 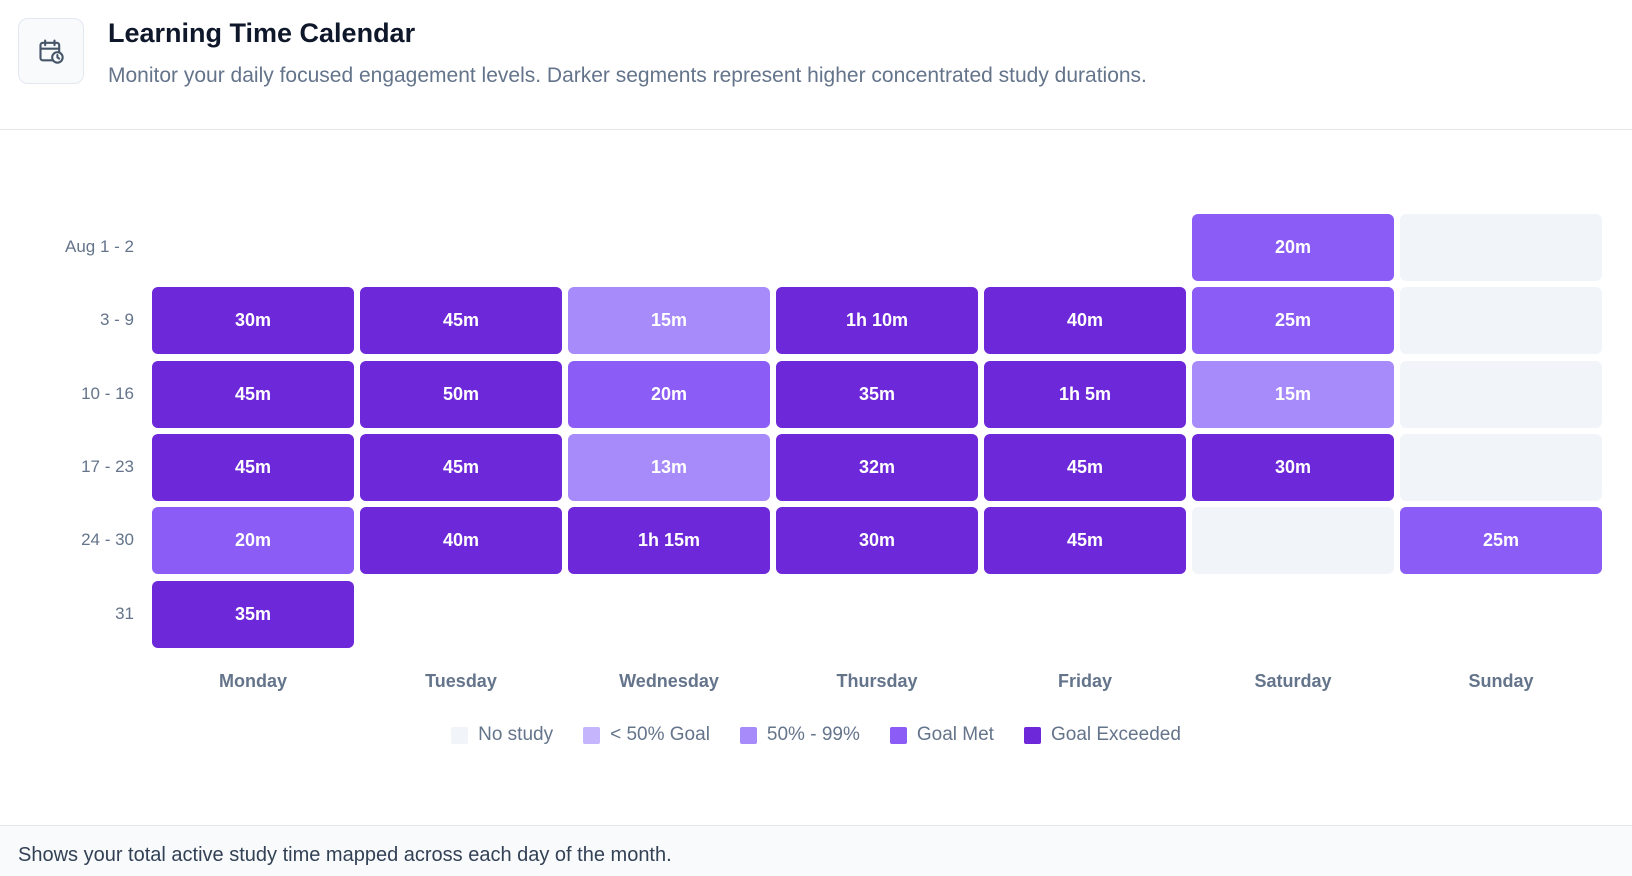 I want to click on legend-item: Goal Met, so click(x=941, y=735).